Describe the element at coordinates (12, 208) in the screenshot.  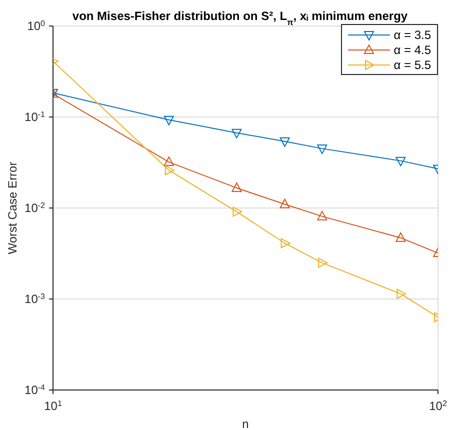
I see `y-axis-title: Worst Case Error` at that location.